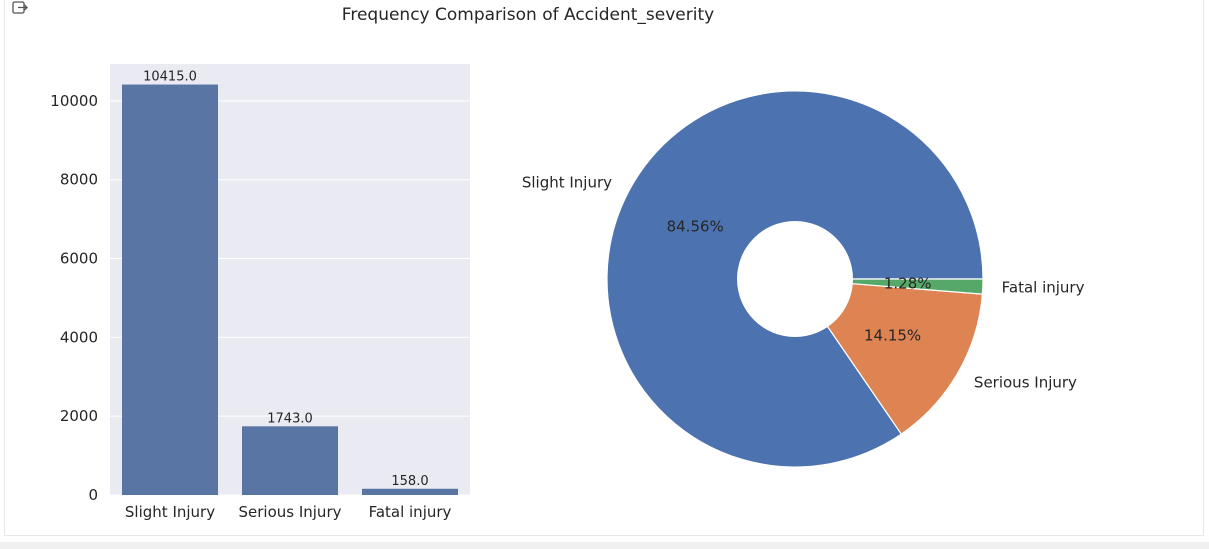 Image resolution: width=1209 pixels, height=549 pixels. I want to click on pie-category-label: Slight Injury, so click(567, 183).